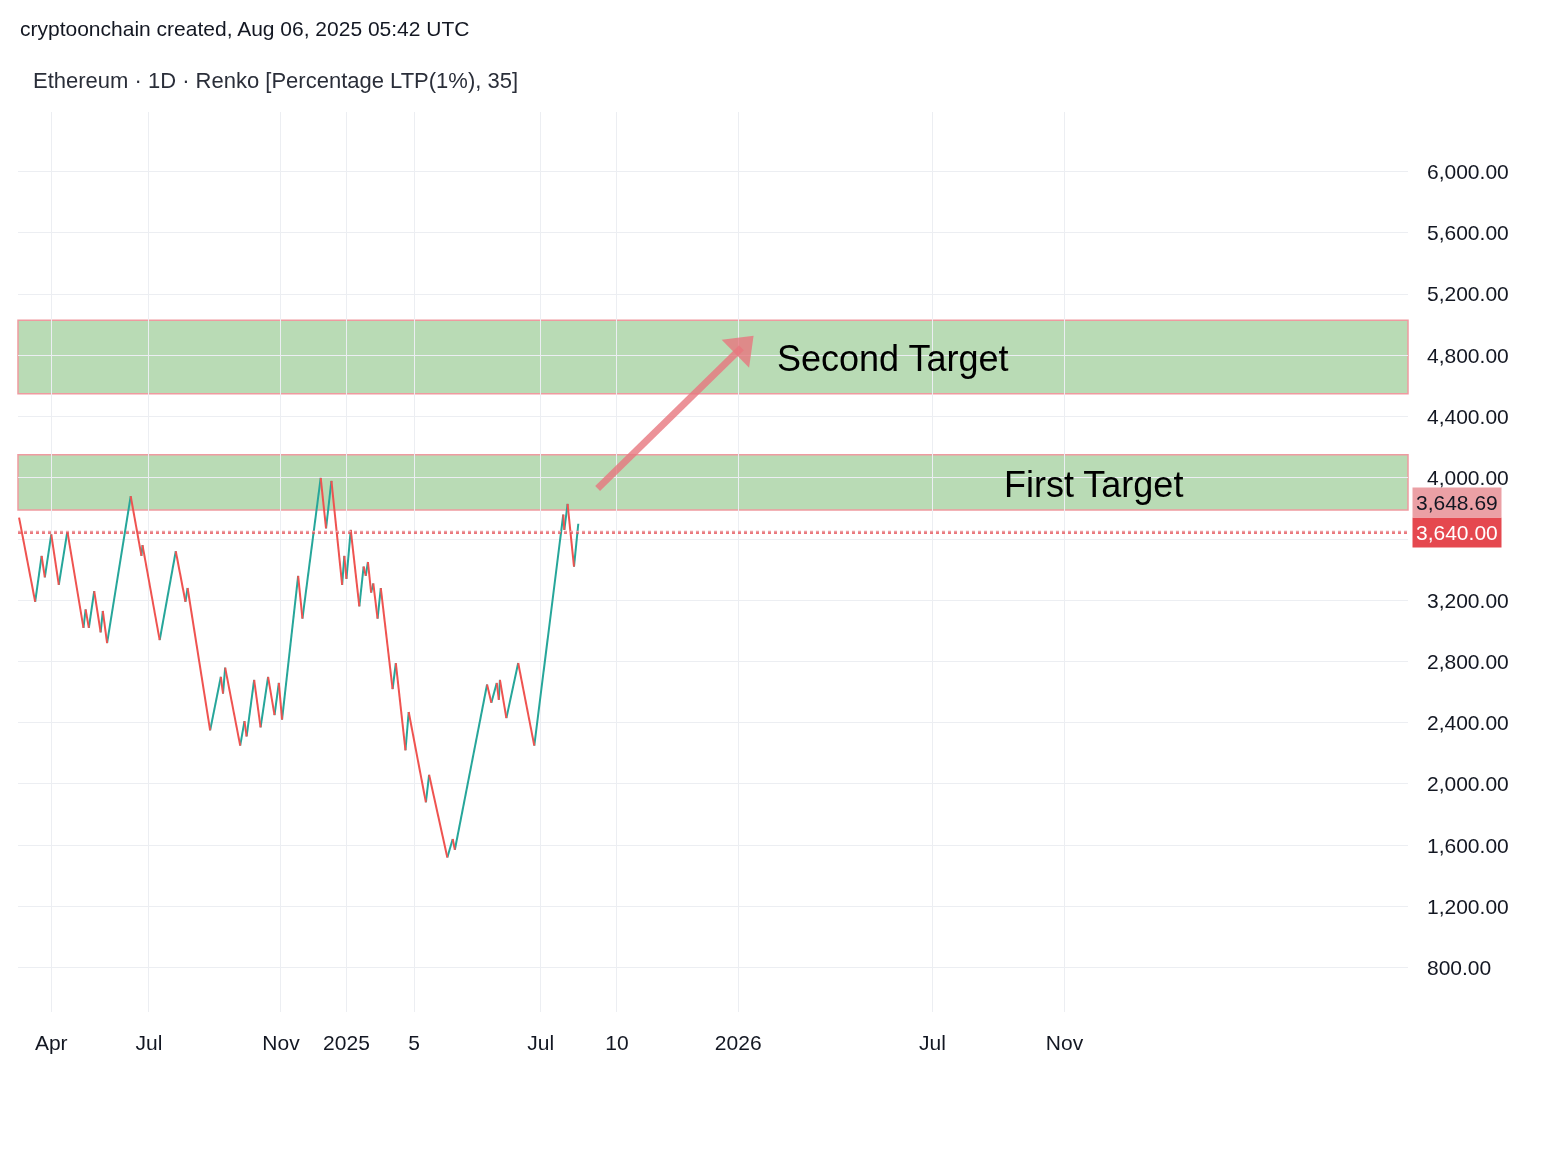  I want to click on x-tick-label: 2026, so click(738, 1042).